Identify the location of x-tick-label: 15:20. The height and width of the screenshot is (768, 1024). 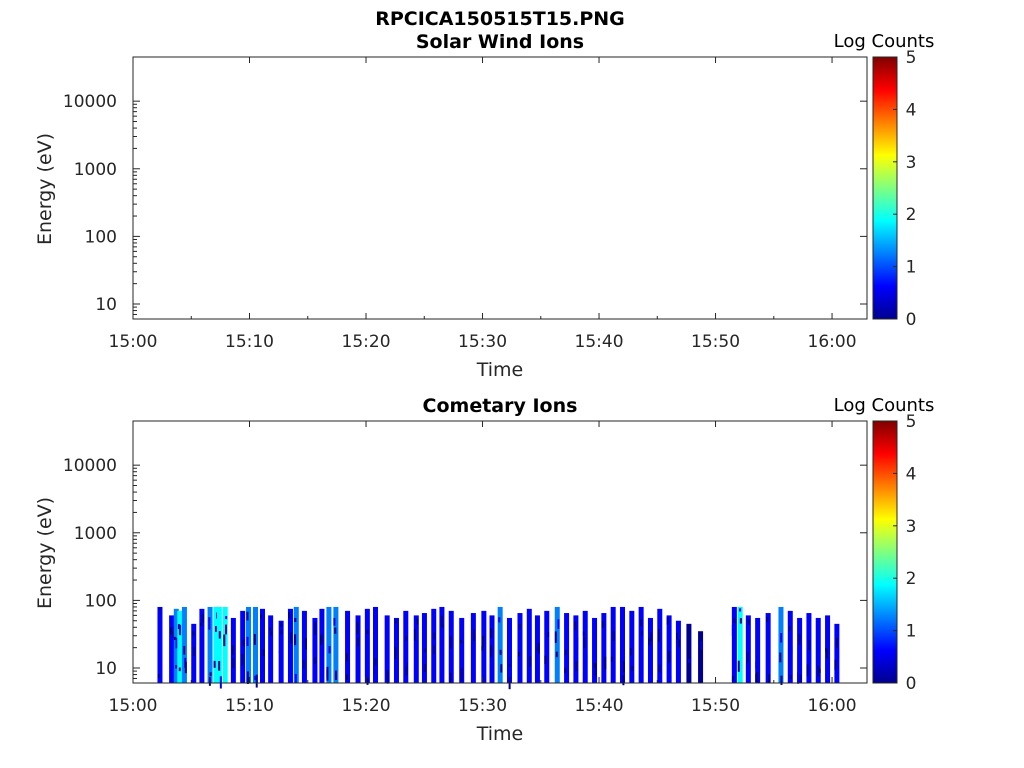
(366, 342).